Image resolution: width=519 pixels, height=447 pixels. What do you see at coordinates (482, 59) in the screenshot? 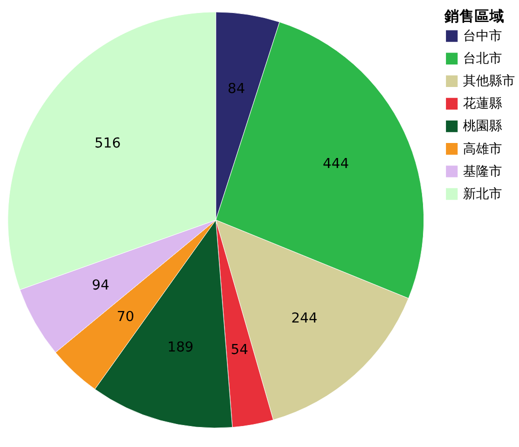
I see `legend-label: 台北市` at bounding box center [482, 59].